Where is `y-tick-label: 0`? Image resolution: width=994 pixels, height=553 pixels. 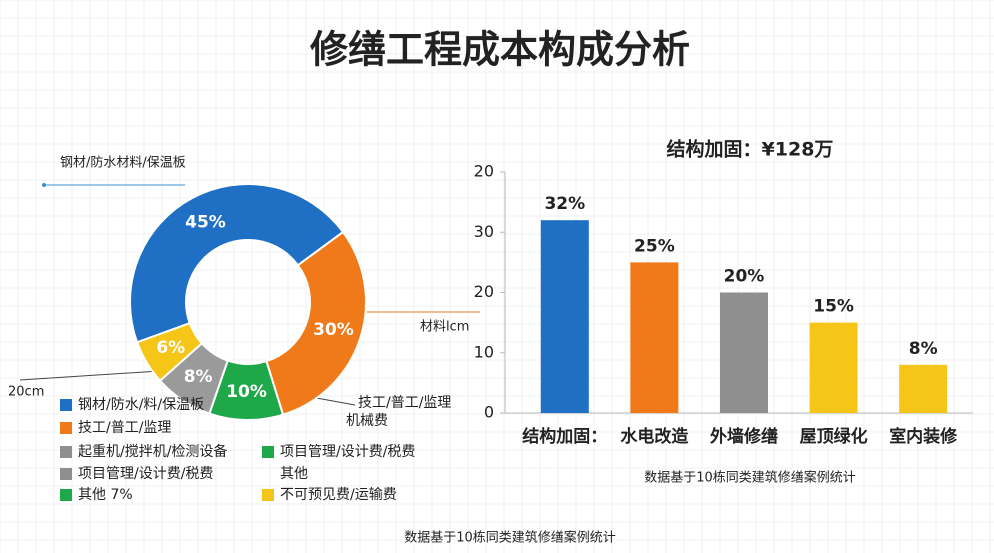 y-tick-label: 0 is located at coordinates (489, 412).